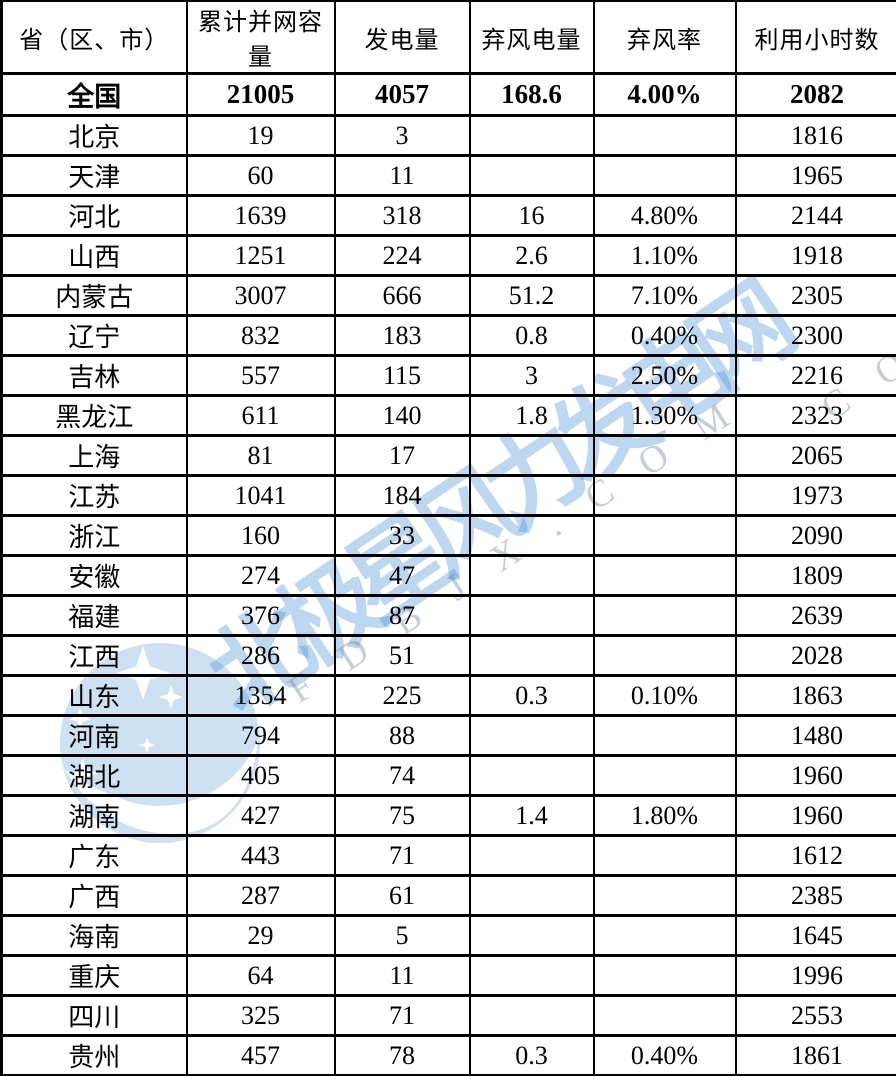 This screenshot has height=1076, width=896. What do you see at coordinates (402, 655) in the screenshot?
I see `cell-generation: 51` at bounding box center [402, 655].